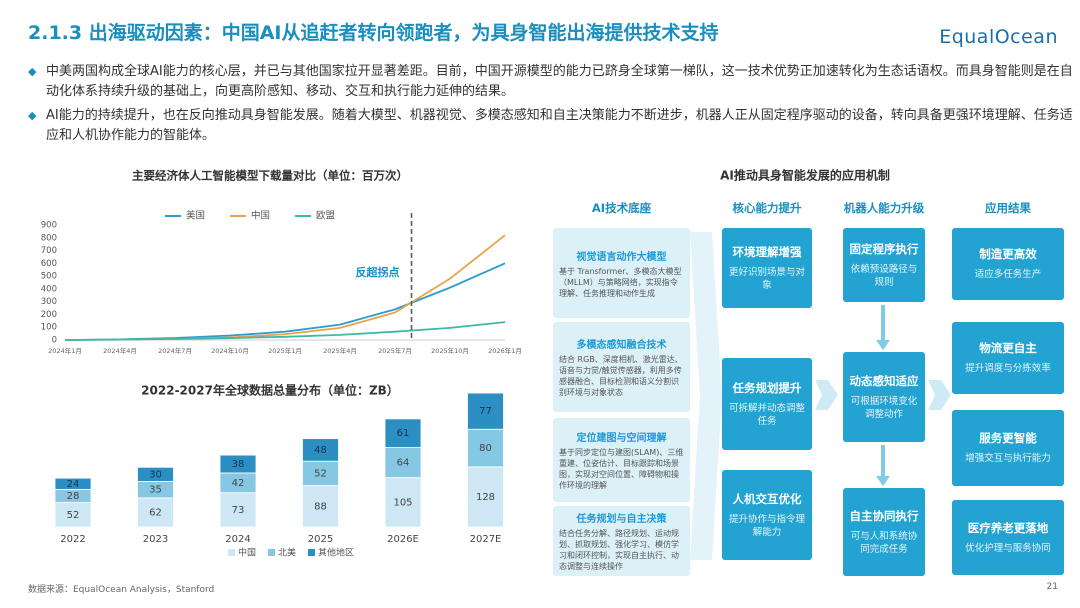 The height and width of the screenshot is (608, 1080). What do you see at coordinates (884, 542) in the screenshot?
I see `box-text: 可与人和系统协同完成任务` at bounding box center [884, 542].